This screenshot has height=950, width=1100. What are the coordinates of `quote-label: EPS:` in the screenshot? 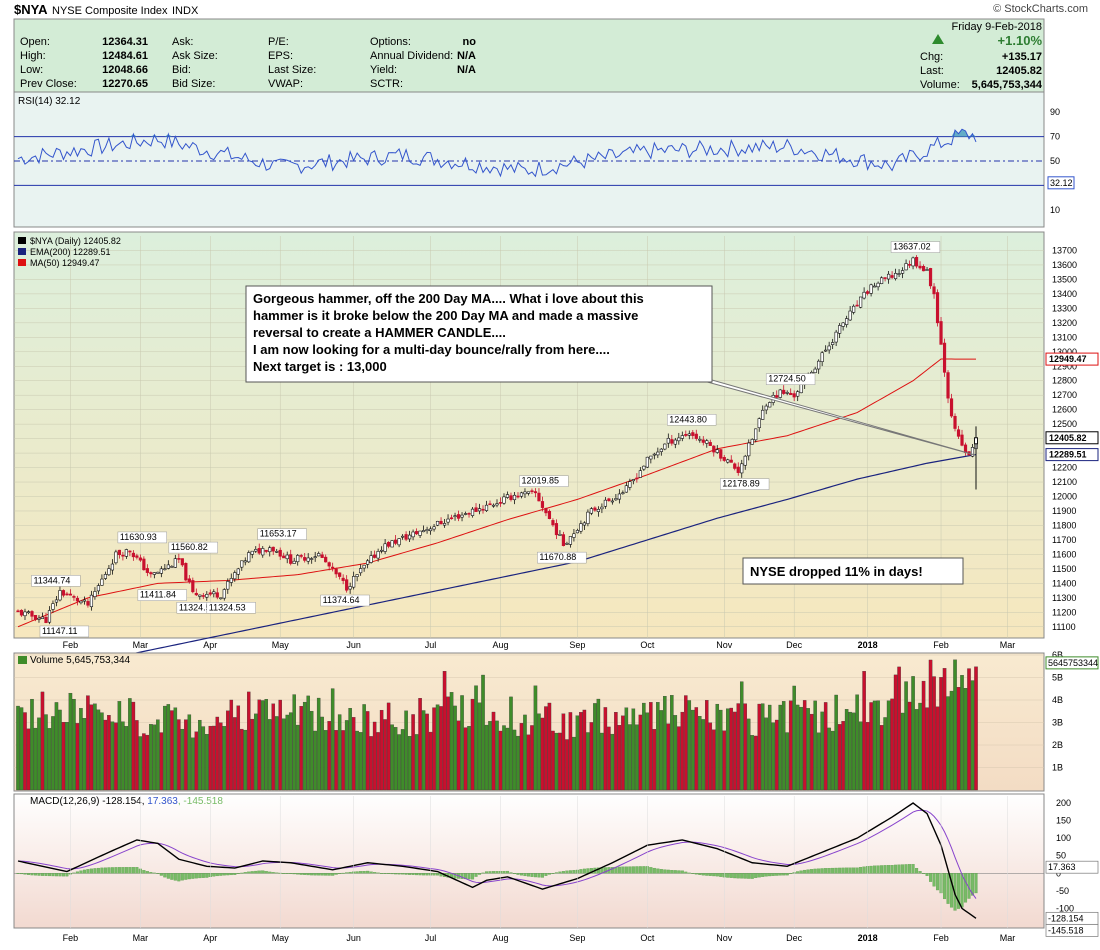 It's located at (280, 56).